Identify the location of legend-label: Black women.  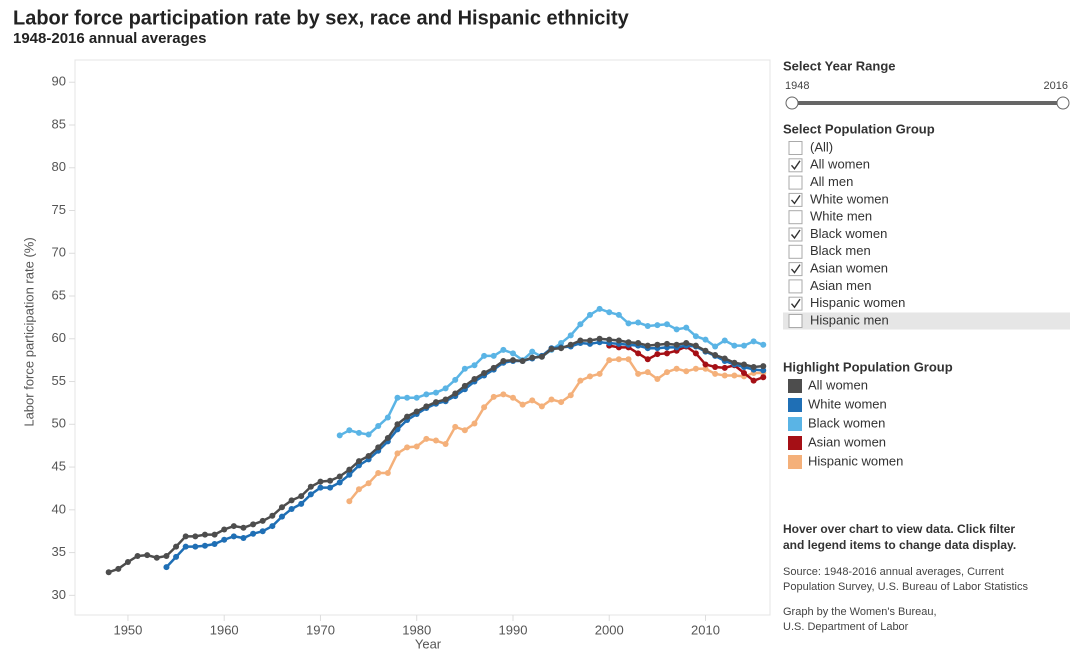
(846, 422).